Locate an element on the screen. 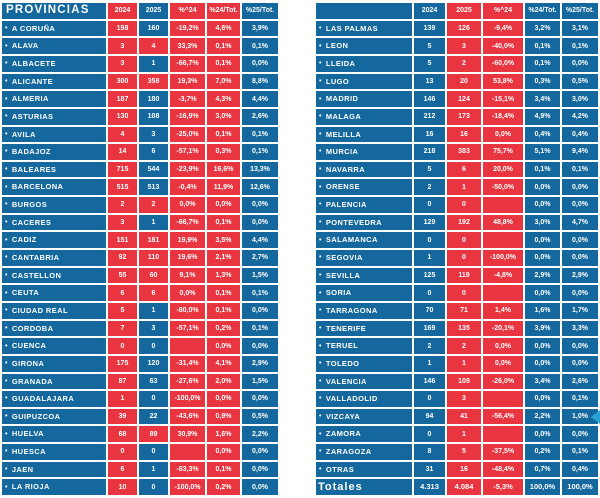 Image resolution: width=600 pixels, height=498 pixels. cell-2024: 130 is located at coordinates (122, 116).